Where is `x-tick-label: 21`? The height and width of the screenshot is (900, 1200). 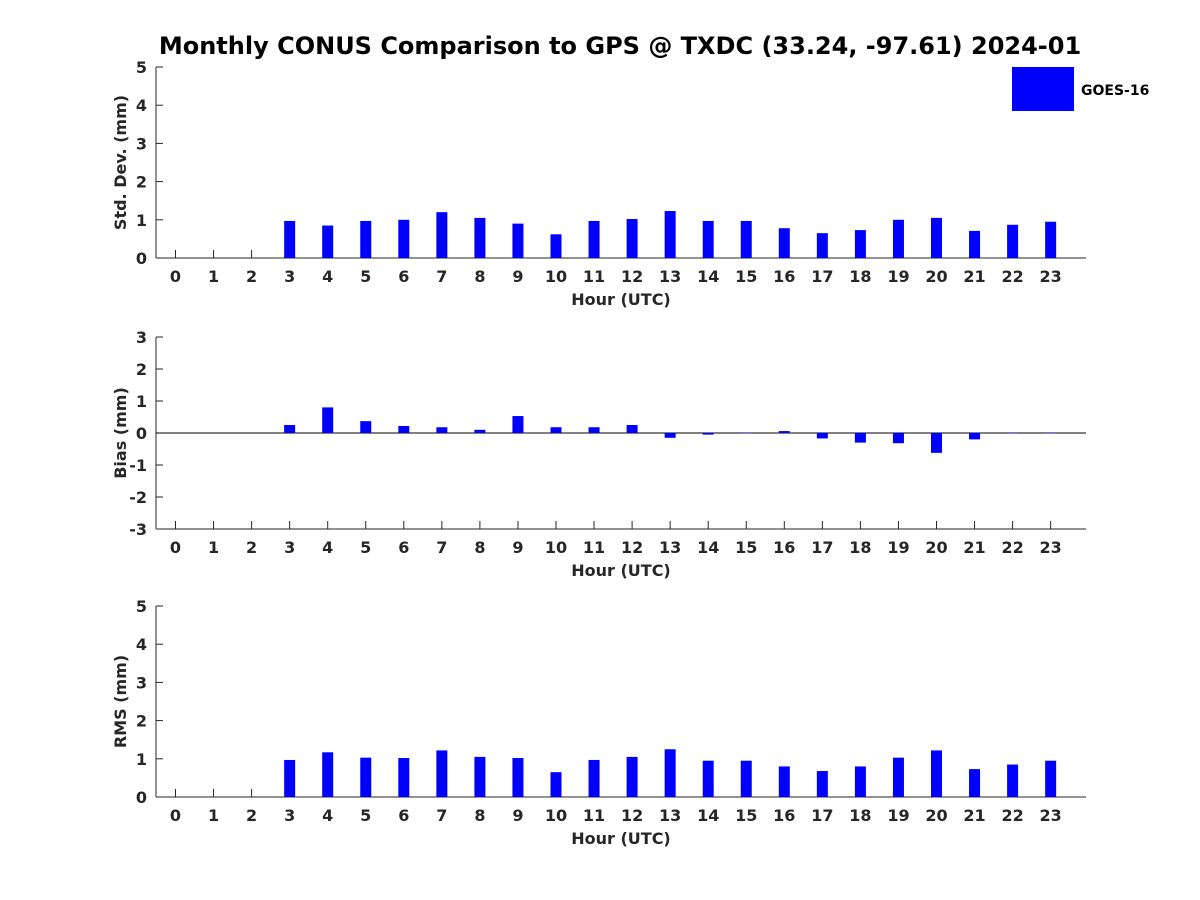 x-tick-label: 21 is located at coordinates (974, 815).